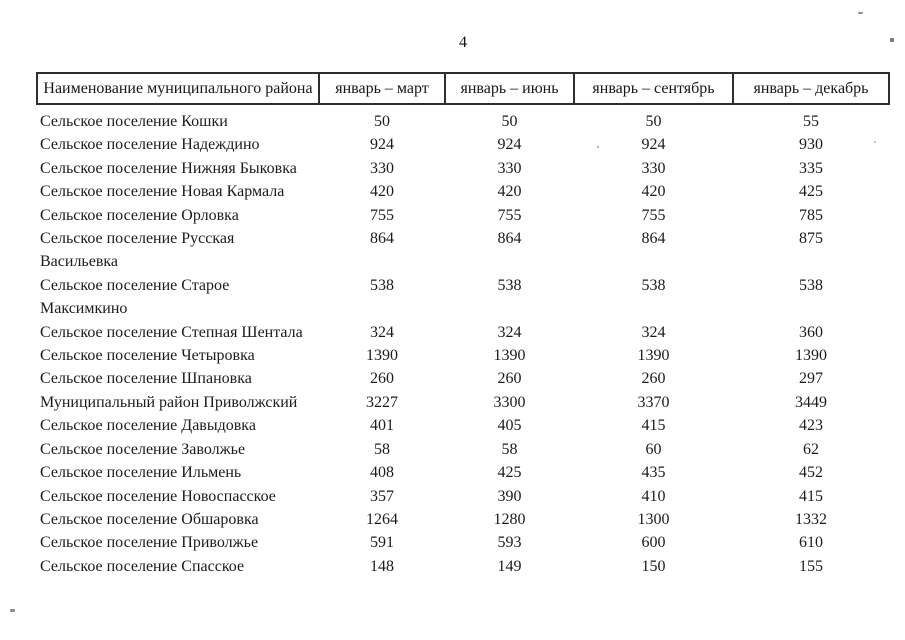 This screenshot has width=905, height=640. I want to click on district-name-cell: Сельское поселение Надеждино, so click(150, 145).